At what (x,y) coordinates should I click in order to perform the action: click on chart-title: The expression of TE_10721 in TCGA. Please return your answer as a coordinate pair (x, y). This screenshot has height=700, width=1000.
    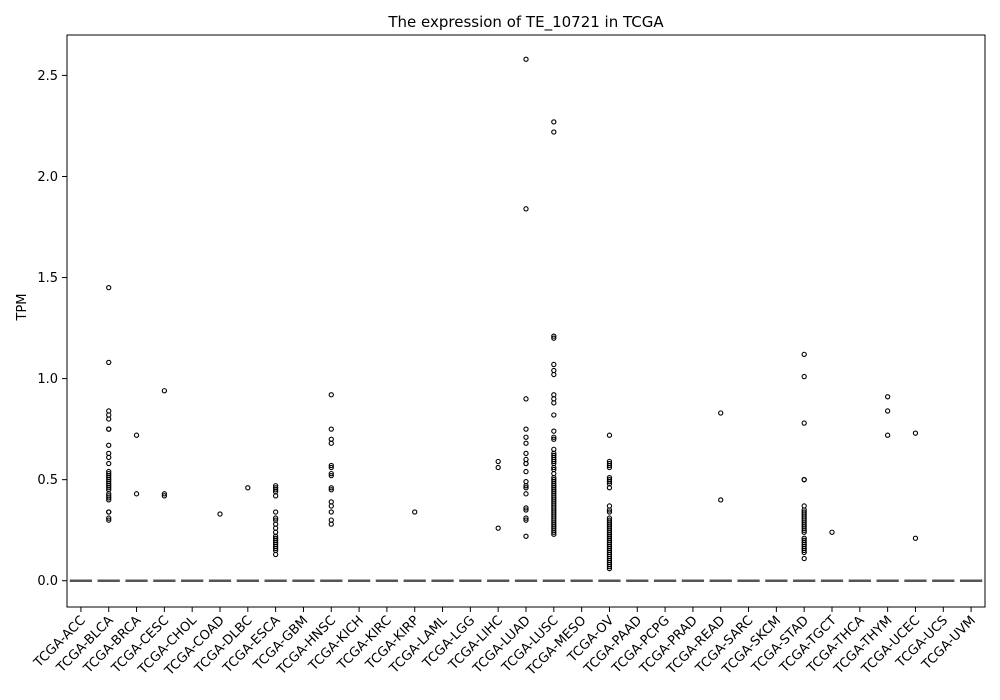
    Looking at the image, I should click on (525, 22).